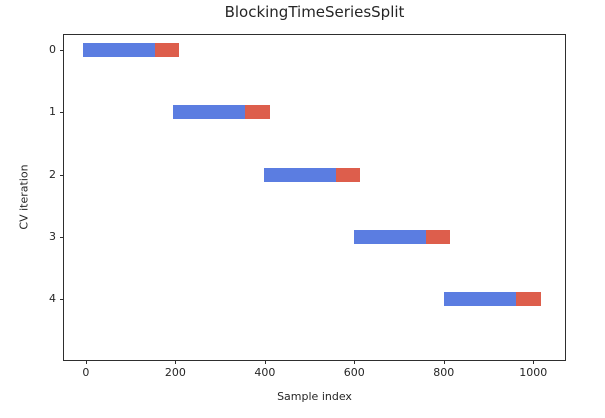  Describe the element at coordinates (354, 372) in the screenshot. I see `x-tick-label: 600` at that location.